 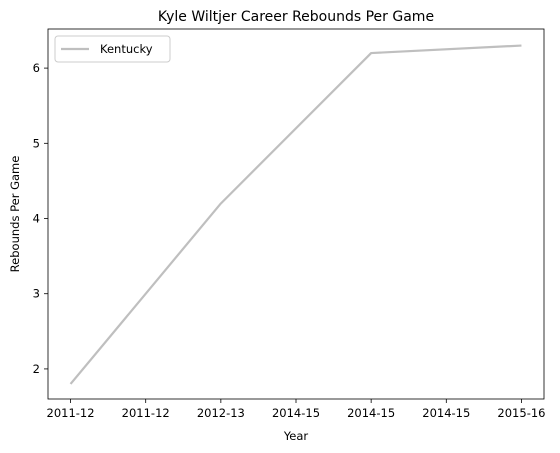 What do you see at coordinates (36, 369) in the screenshot?
I see `y-tick-label: 2` at bounding box center [36, 369].